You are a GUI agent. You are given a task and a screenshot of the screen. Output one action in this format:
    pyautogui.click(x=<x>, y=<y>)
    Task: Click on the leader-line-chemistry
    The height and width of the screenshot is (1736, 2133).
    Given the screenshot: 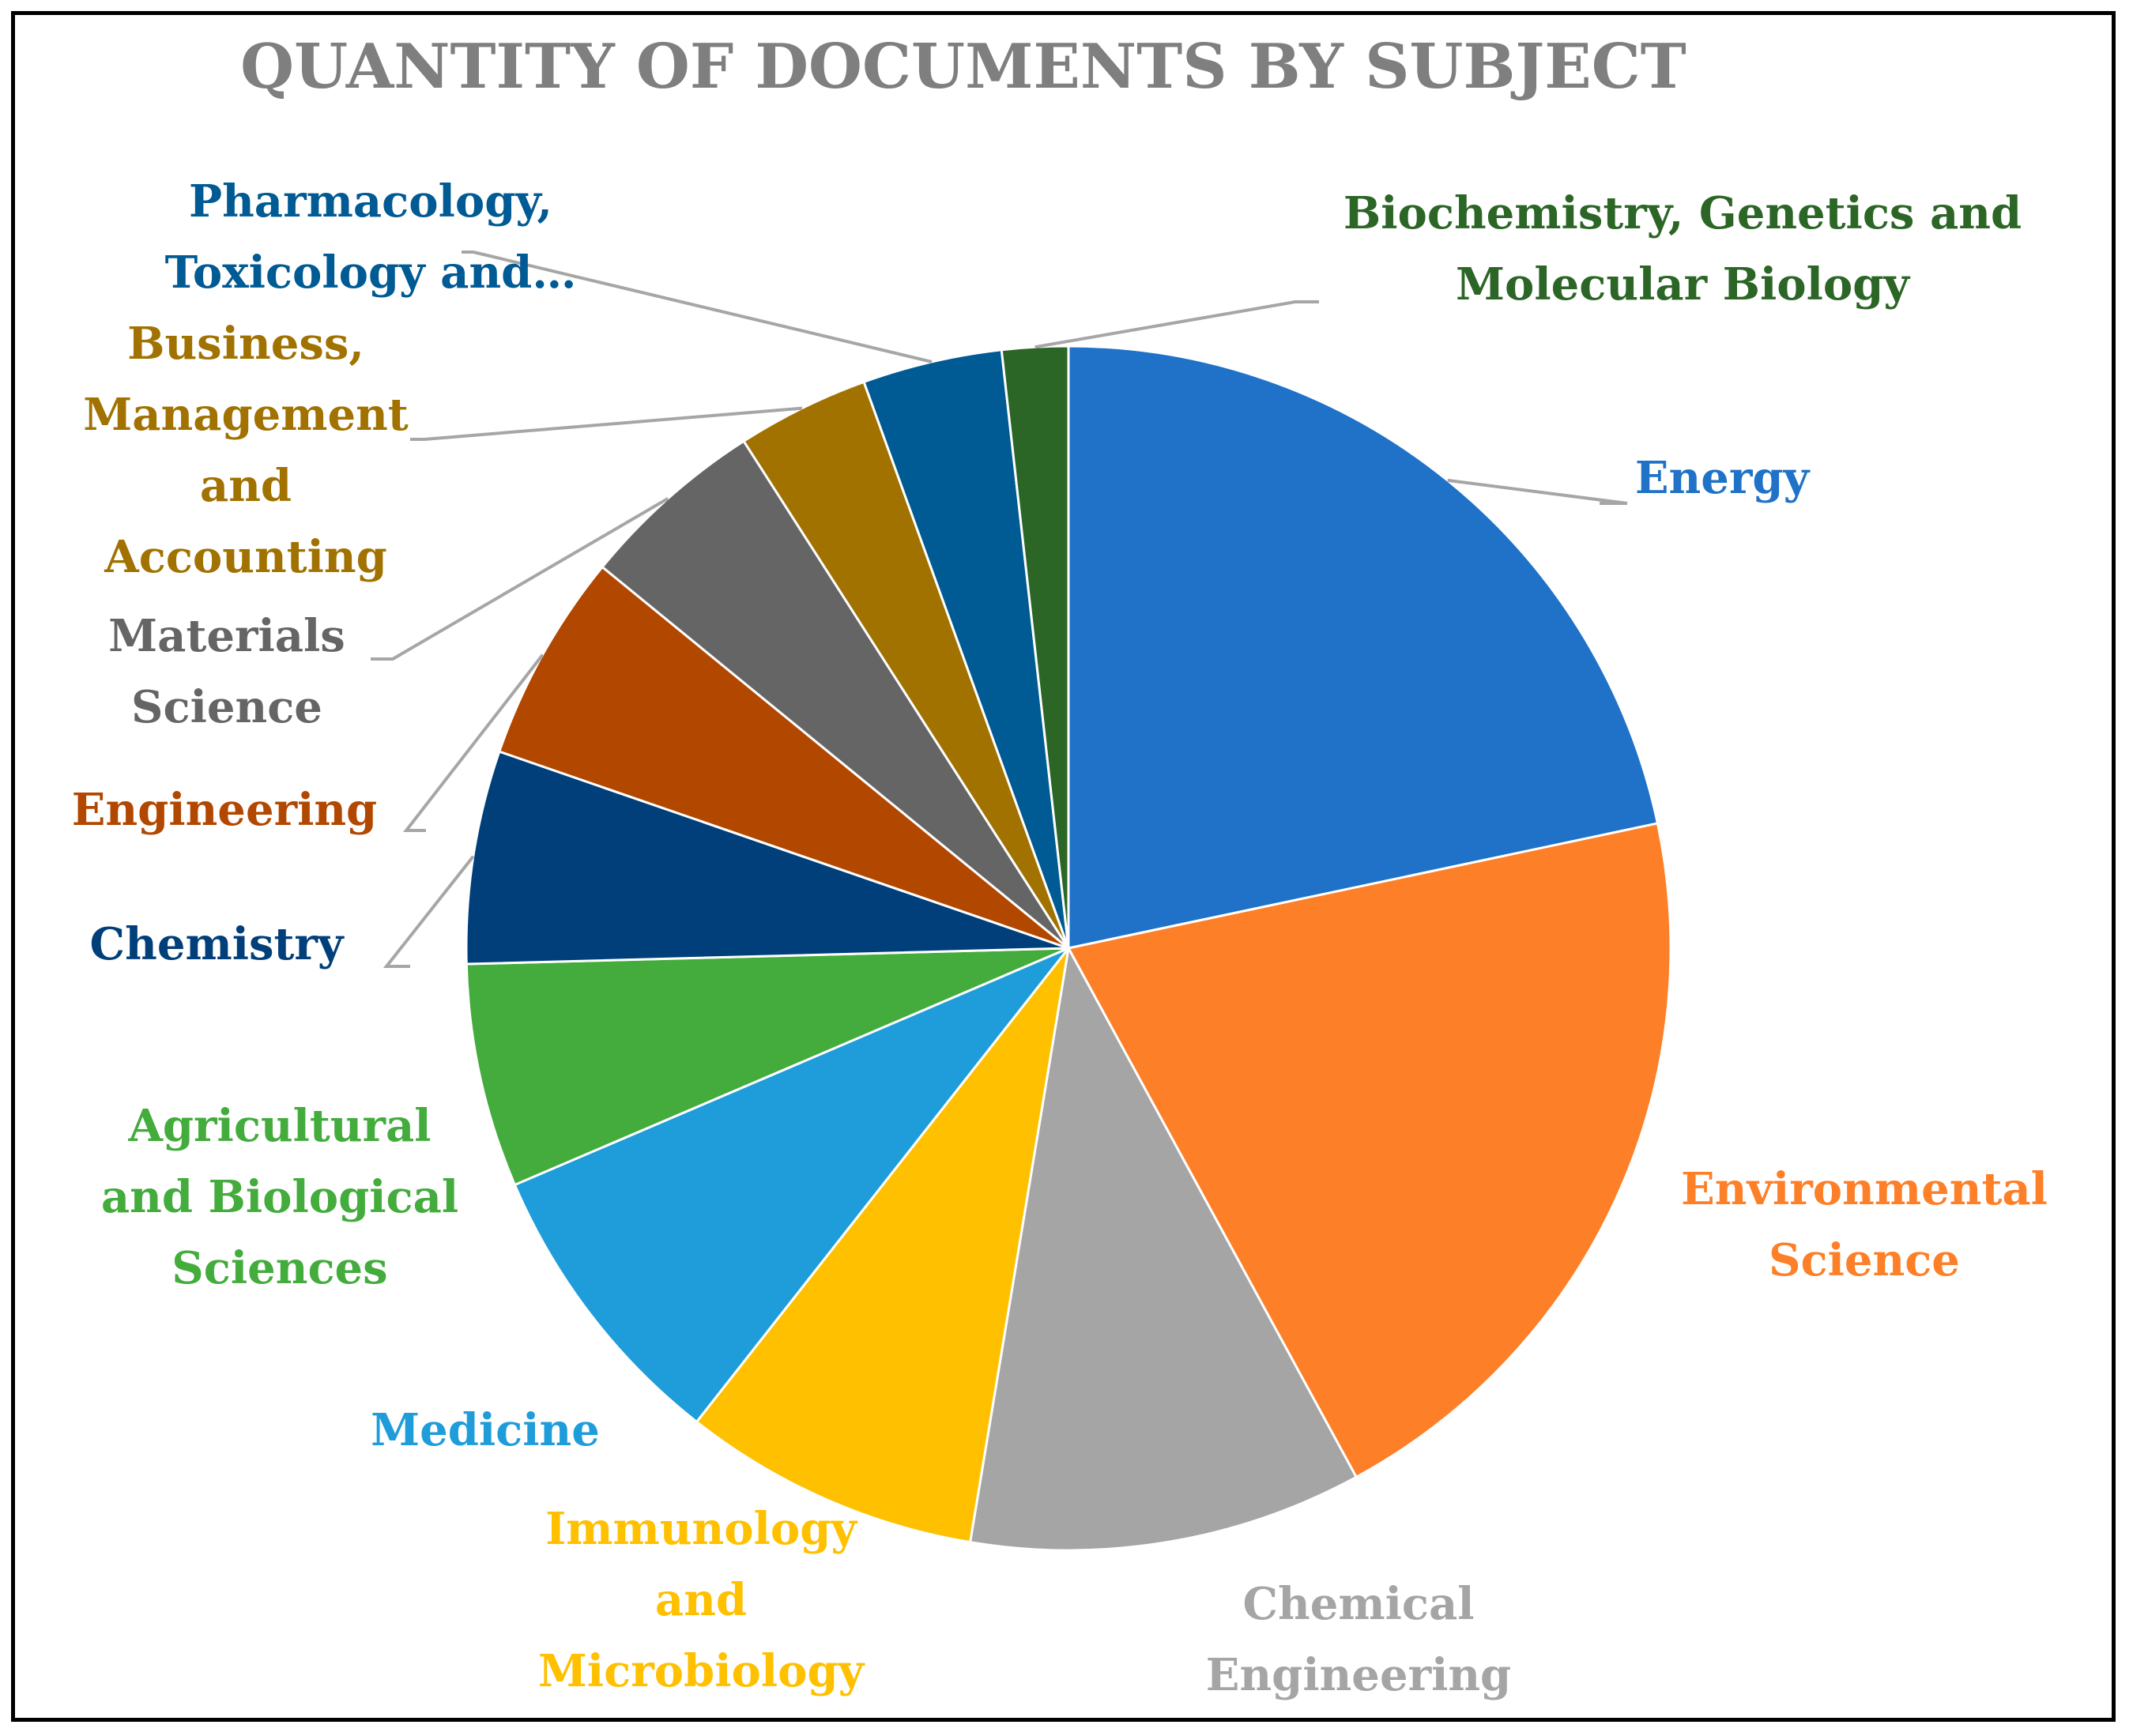 What is the action you would take?
    pyautogui.click(x=429, y=911)
    